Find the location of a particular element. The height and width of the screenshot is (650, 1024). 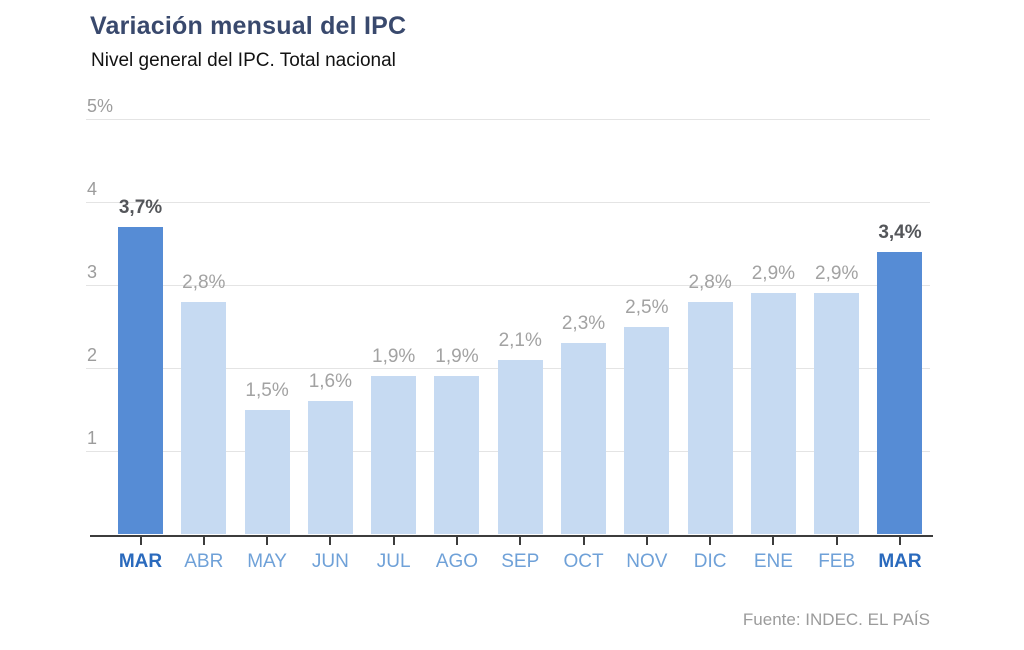

chart-title: Variación mensual del IPC is located at coordinates (248, 26).